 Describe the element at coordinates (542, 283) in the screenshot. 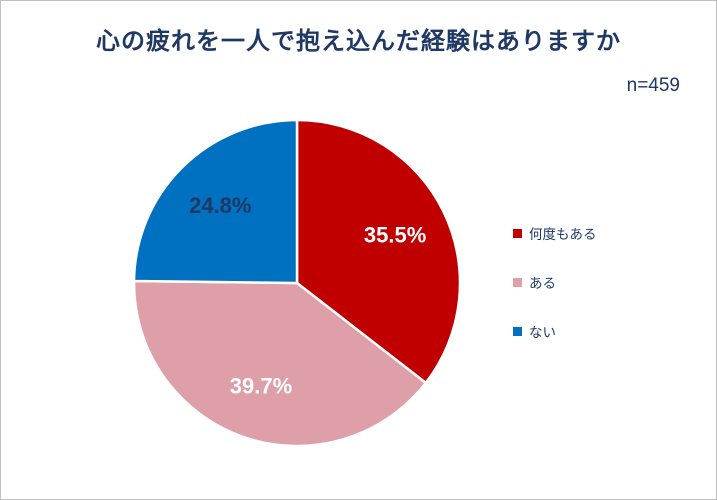

I see `legend-label: ある` at that location.